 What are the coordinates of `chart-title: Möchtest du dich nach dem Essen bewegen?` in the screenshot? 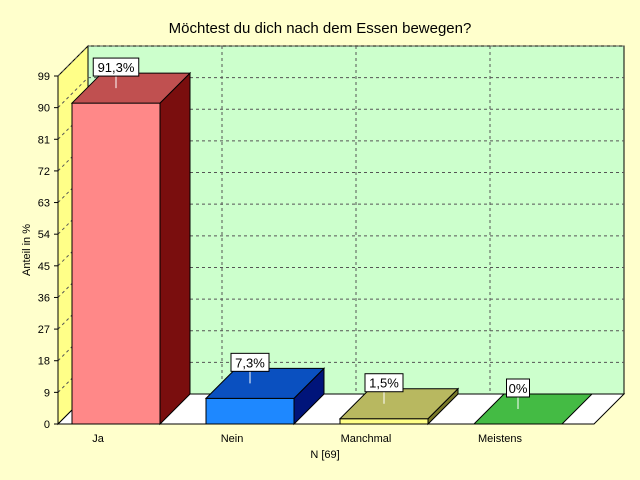 It's located at (320, 28).